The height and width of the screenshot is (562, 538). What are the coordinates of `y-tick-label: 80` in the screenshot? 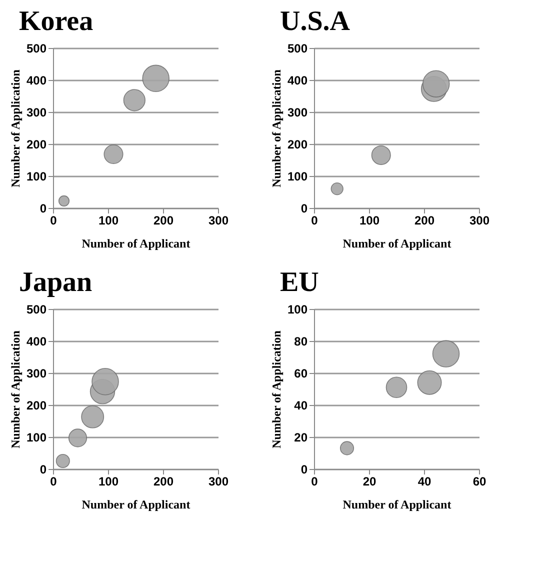 It's located at (301, 341).